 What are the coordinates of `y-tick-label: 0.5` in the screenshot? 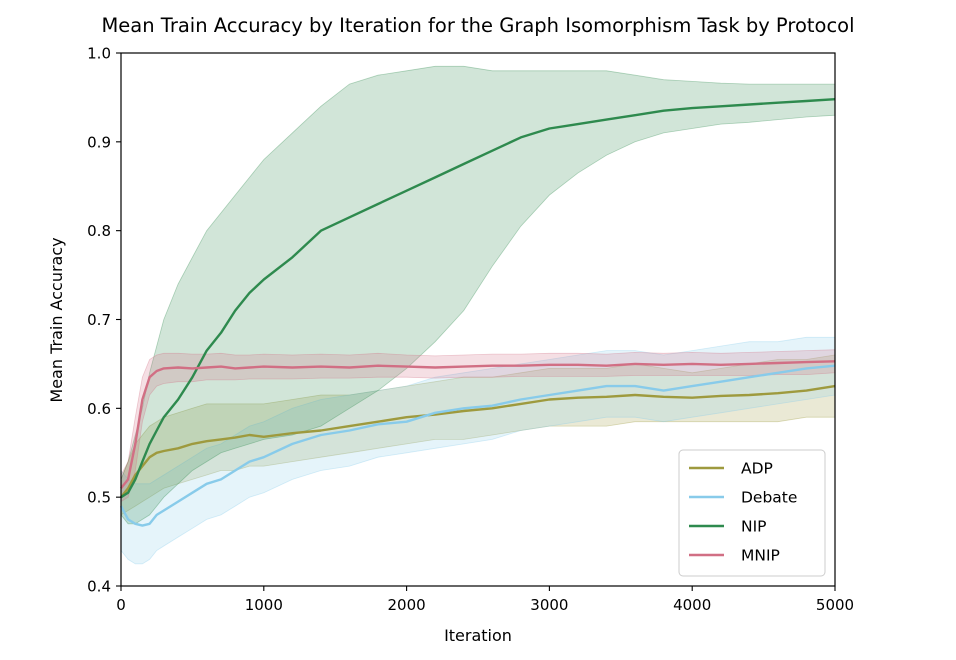 It's located at (99, 498).